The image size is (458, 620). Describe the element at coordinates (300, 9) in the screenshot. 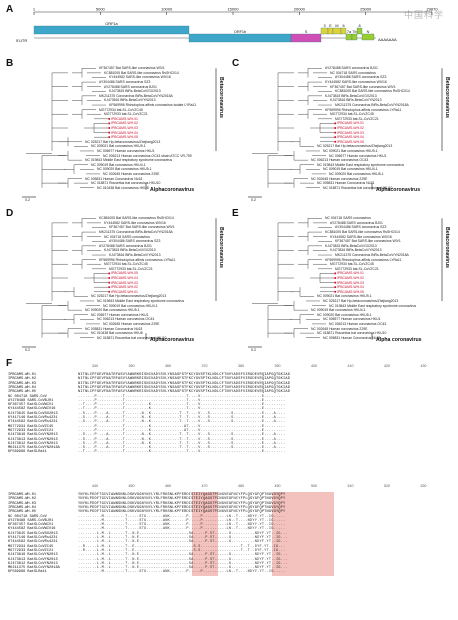

I see `ruler-tick-label: 20000` at that location.